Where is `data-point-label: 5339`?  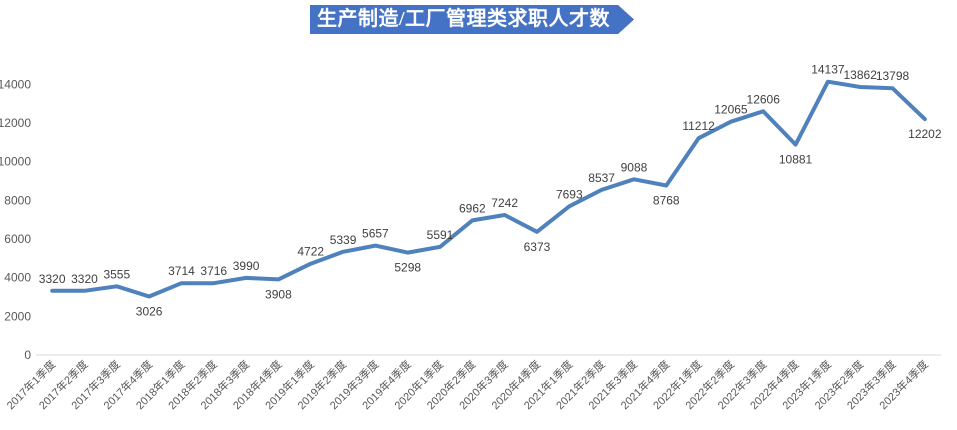 data-point-label: 5339 is located at coordinates (343, 240).